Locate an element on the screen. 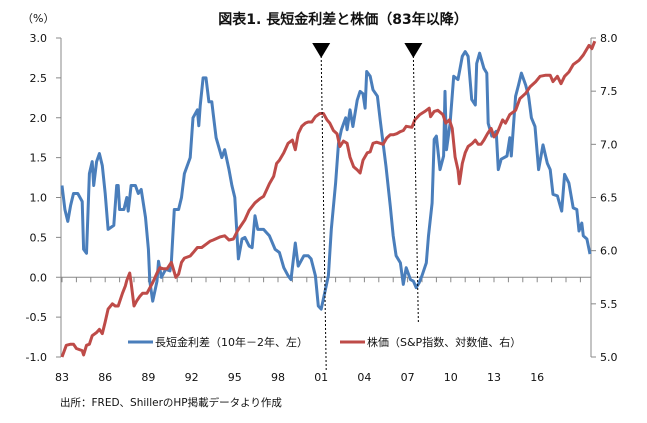 This screenshot has height=423, width=647. right-tick-label: 7.0 is located at coordinates (609, 144).